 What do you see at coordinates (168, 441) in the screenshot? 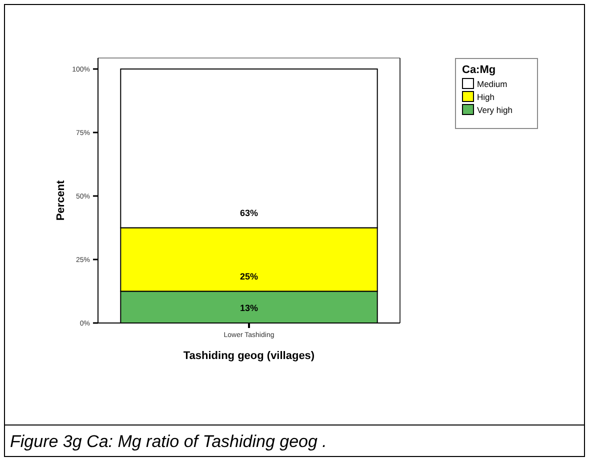
I see `caption: Figure 3g Ca: Mg ratio of Tashiding geog .` at bounding box center [168, 441].